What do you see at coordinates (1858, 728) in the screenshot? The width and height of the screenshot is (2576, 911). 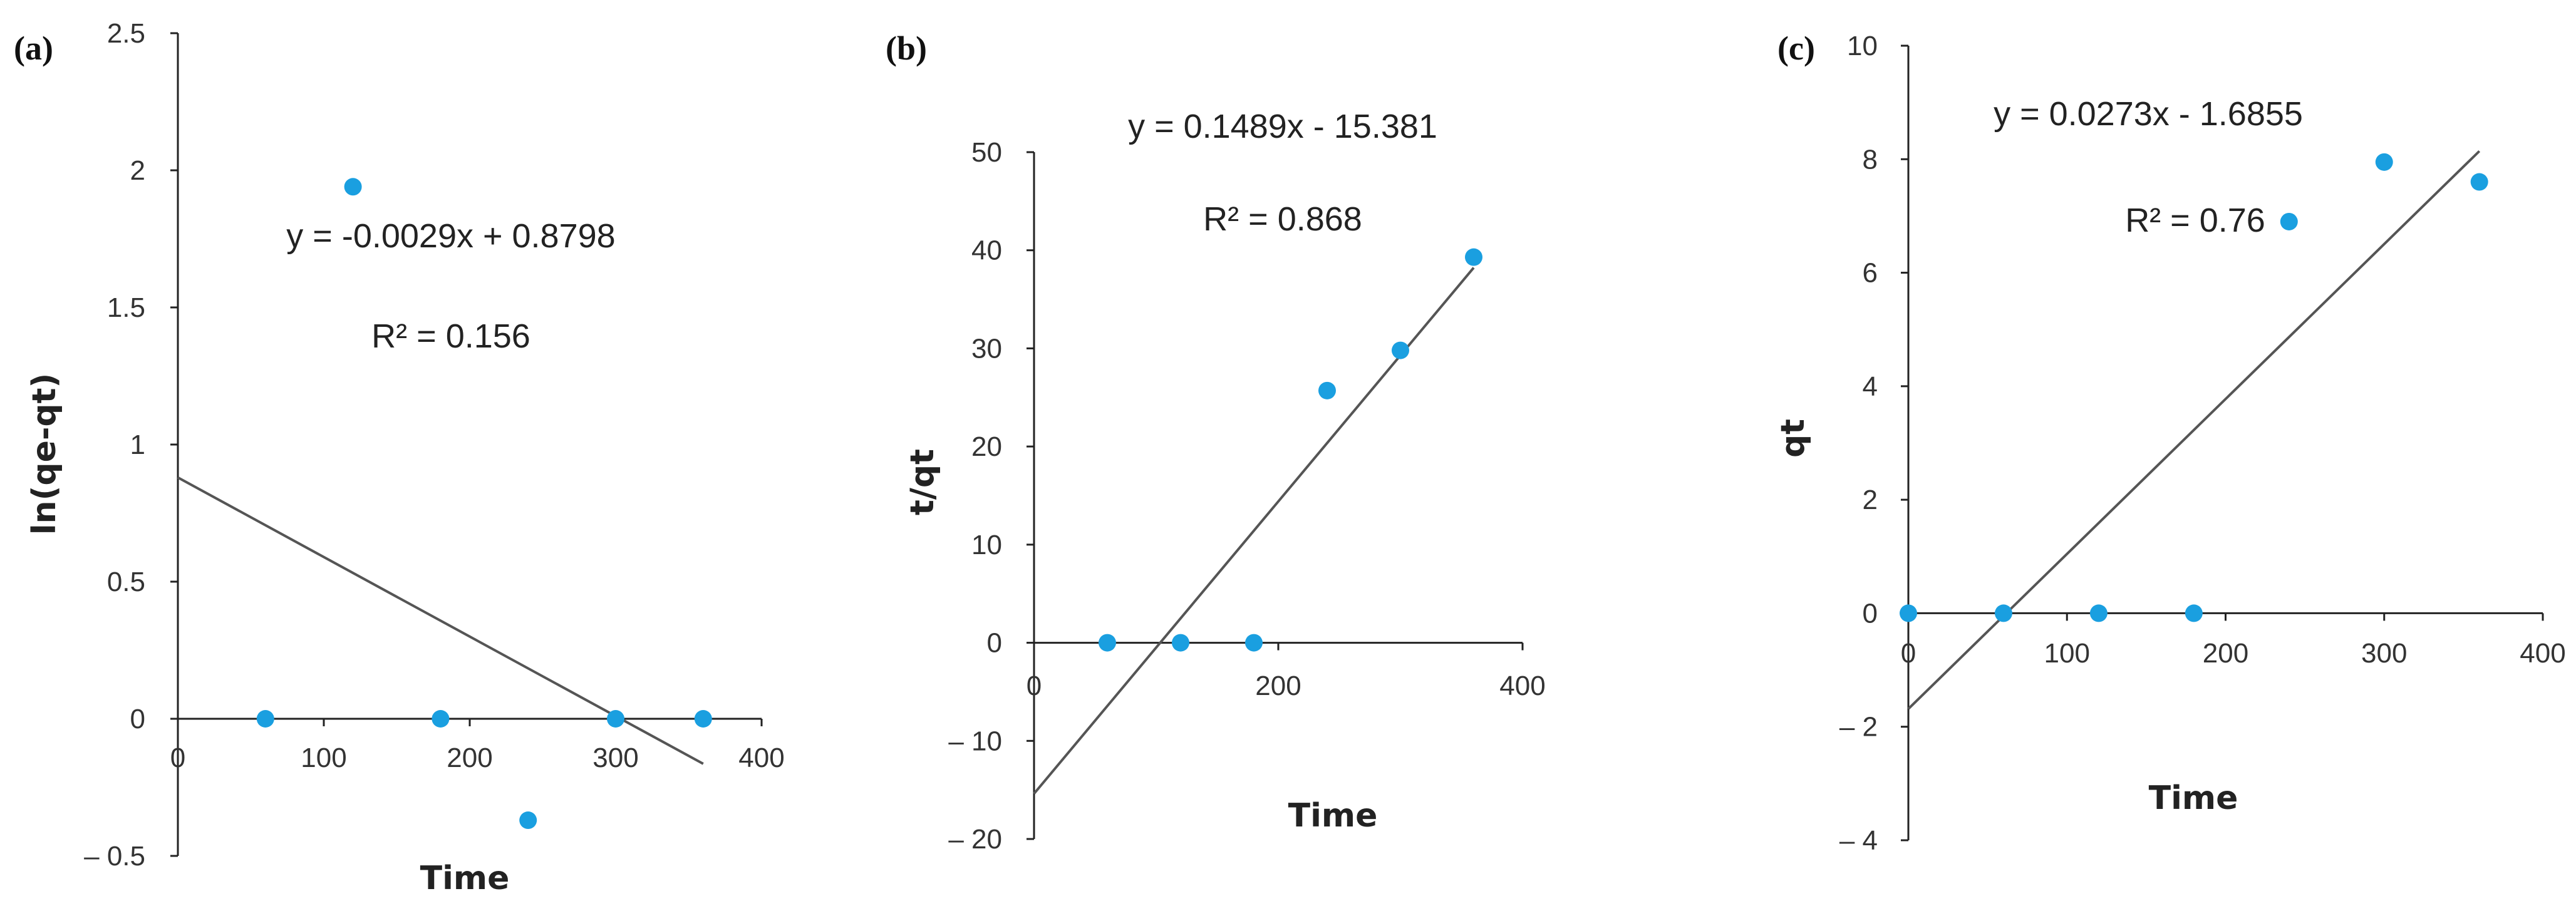 I see `y-tick-label: – 2` at bounding box center [1858, 728].